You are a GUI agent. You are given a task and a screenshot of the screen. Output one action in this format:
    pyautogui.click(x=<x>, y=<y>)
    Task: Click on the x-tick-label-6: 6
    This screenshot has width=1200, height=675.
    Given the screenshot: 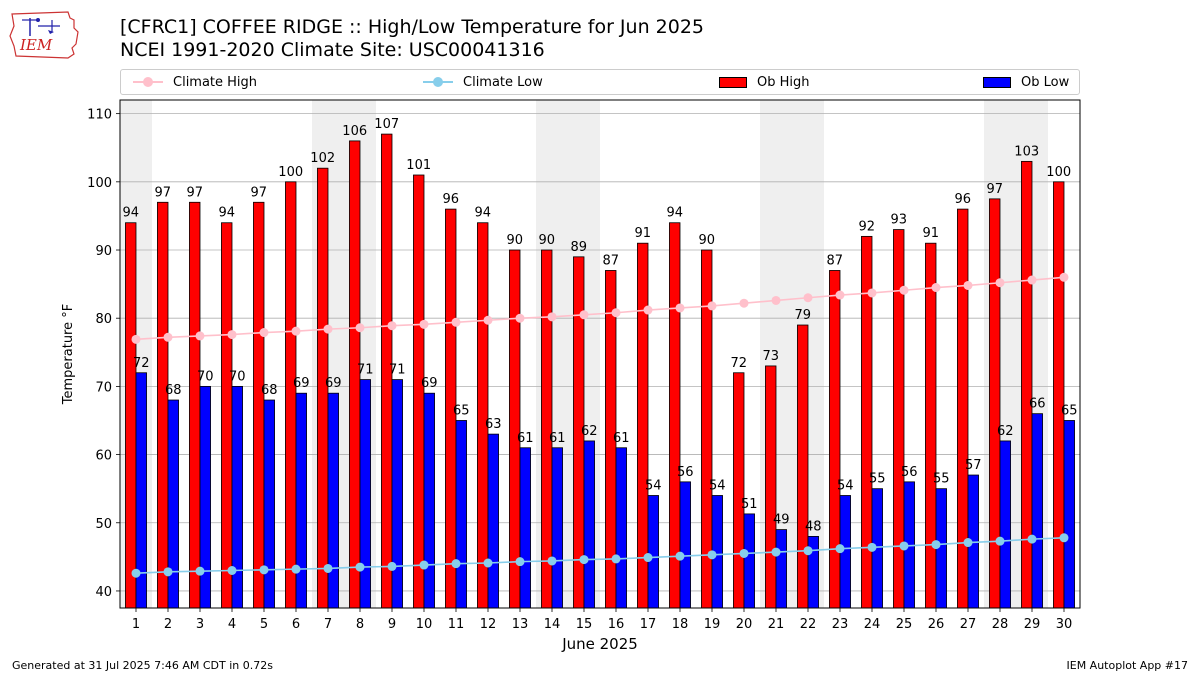 What is the action you would take?
    pyautogui.click(x=296, y=624)
    